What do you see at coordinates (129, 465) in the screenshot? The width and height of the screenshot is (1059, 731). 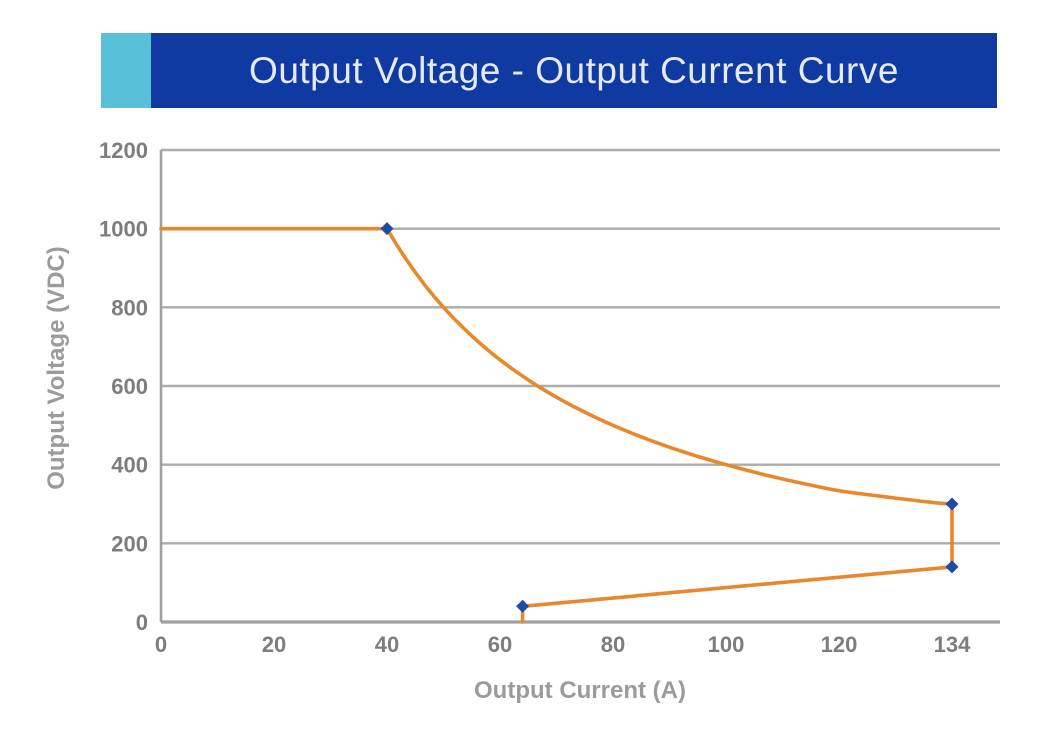 I see `y-tick-label: 400` at bounding box center [129, 465].